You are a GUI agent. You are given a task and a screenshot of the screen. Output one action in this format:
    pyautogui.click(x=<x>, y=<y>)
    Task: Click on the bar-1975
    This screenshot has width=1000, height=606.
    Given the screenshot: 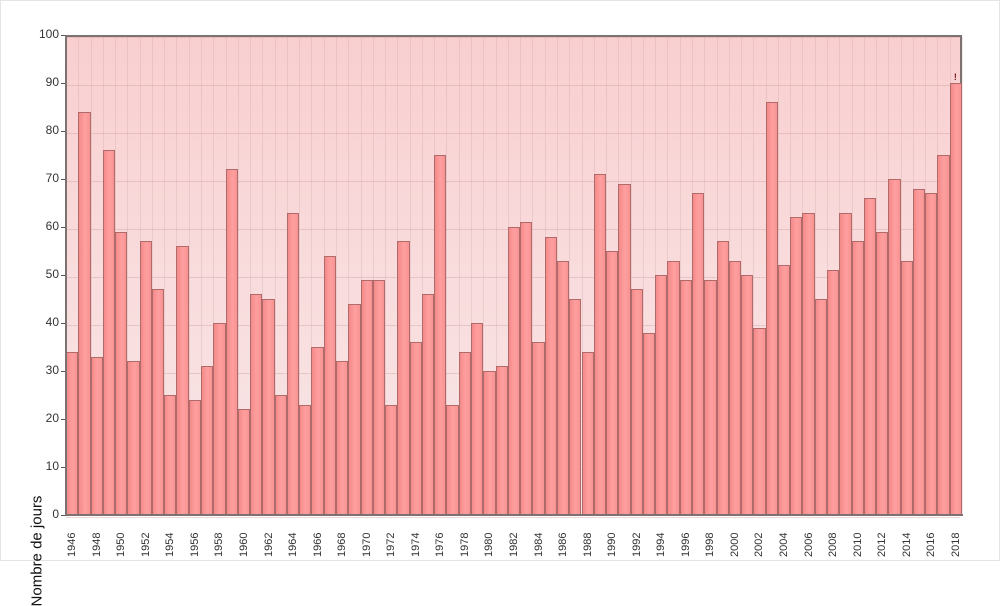 What is the action you would take?
    pyautogui.click(x=428, y=404)
    